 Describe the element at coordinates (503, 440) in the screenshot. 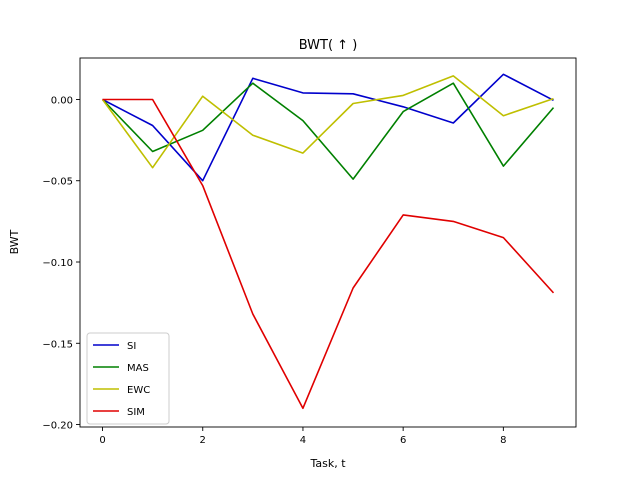

I see `x-tick-label: 8` at that location.